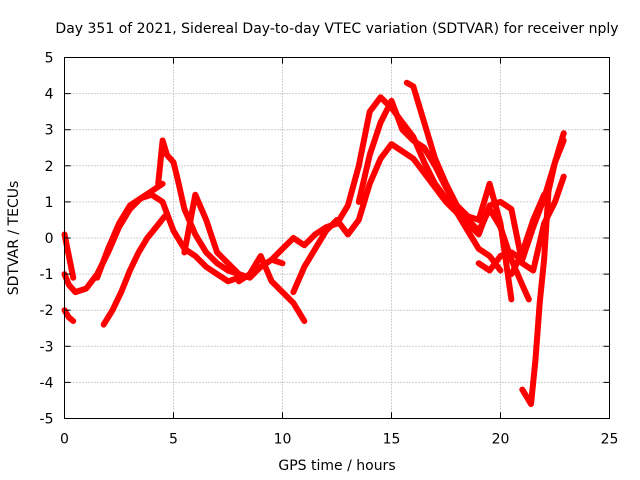  I want to click on y-tick-label: 5, so click(49, 59).